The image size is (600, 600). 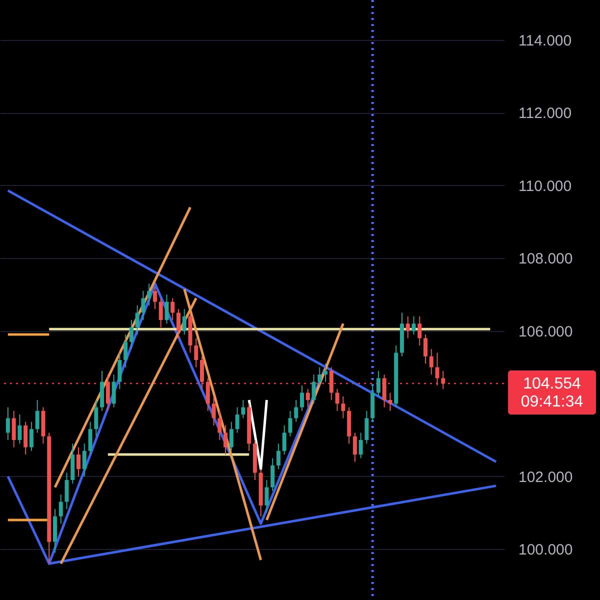 What do you see at coordinates (545, 477) in the screenshot?
I see `y-tick-label: 102.000` at bounding box center [545, 477].